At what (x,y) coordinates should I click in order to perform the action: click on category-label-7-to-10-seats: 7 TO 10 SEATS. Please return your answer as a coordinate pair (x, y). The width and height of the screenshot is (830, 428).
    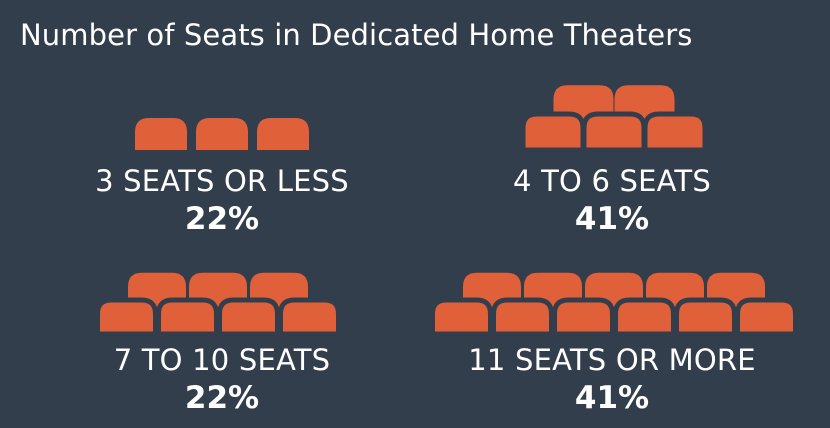
    Looking at the image, I should click on (222, 360).